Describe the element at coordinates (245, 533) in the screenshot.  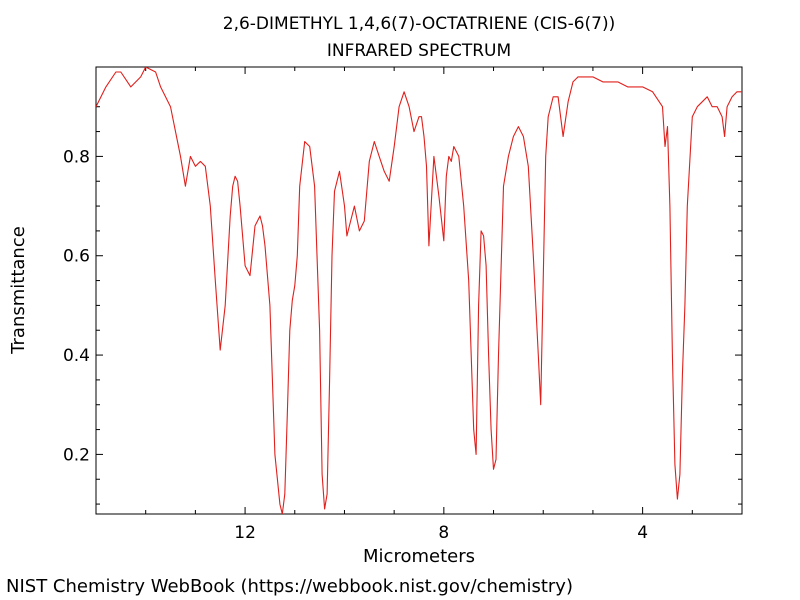
I see `x-tick-label: 12` at that location.